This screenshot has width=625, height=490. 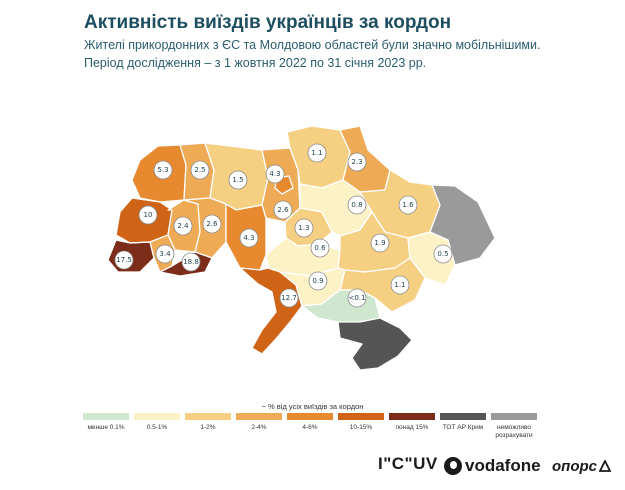 I want to click on region-value-label: 0.9, so click(x=317, y=281).